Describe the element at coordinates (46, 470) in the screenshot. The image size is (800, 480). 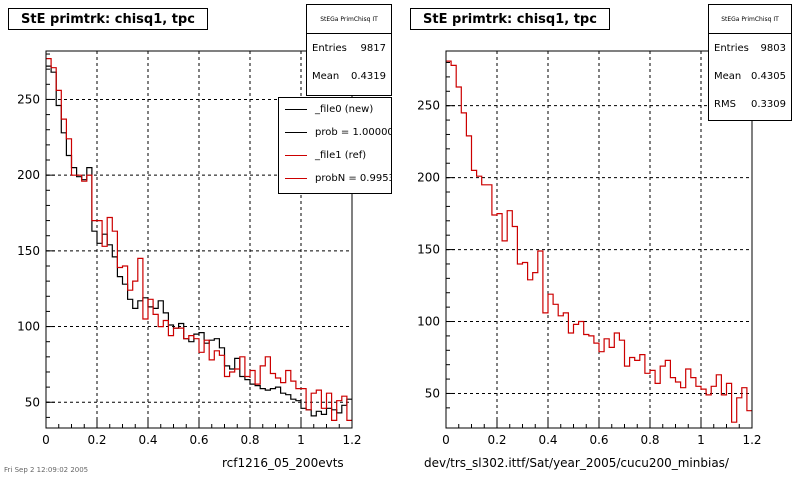
I see `footer-timestamp: Fri Sep 2 12:09:02 2005` at that location.